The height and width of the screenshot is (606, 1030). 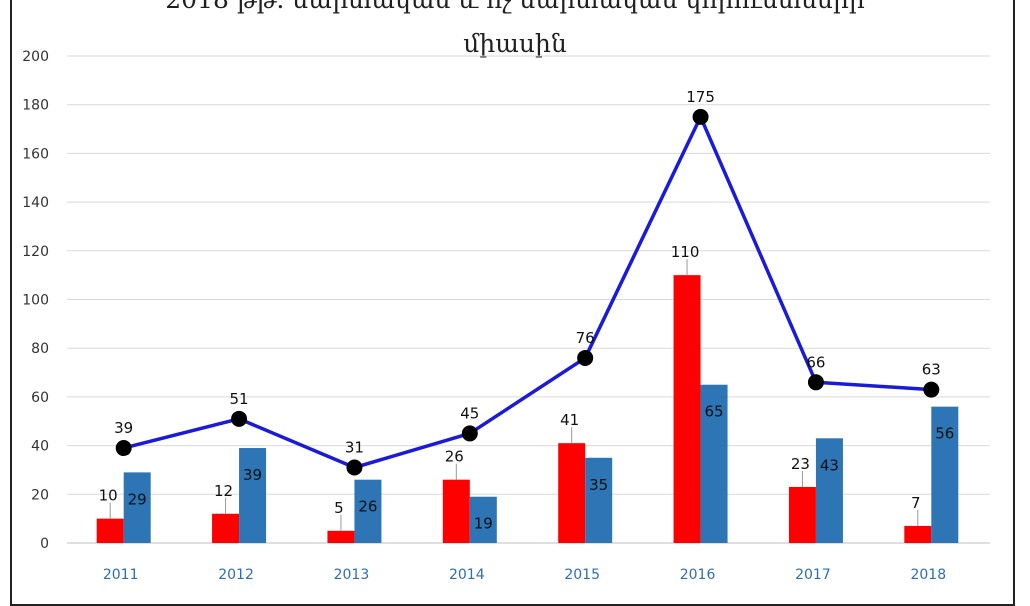 I want to click on y-tick-label: 0, so click(x=44, y=544).